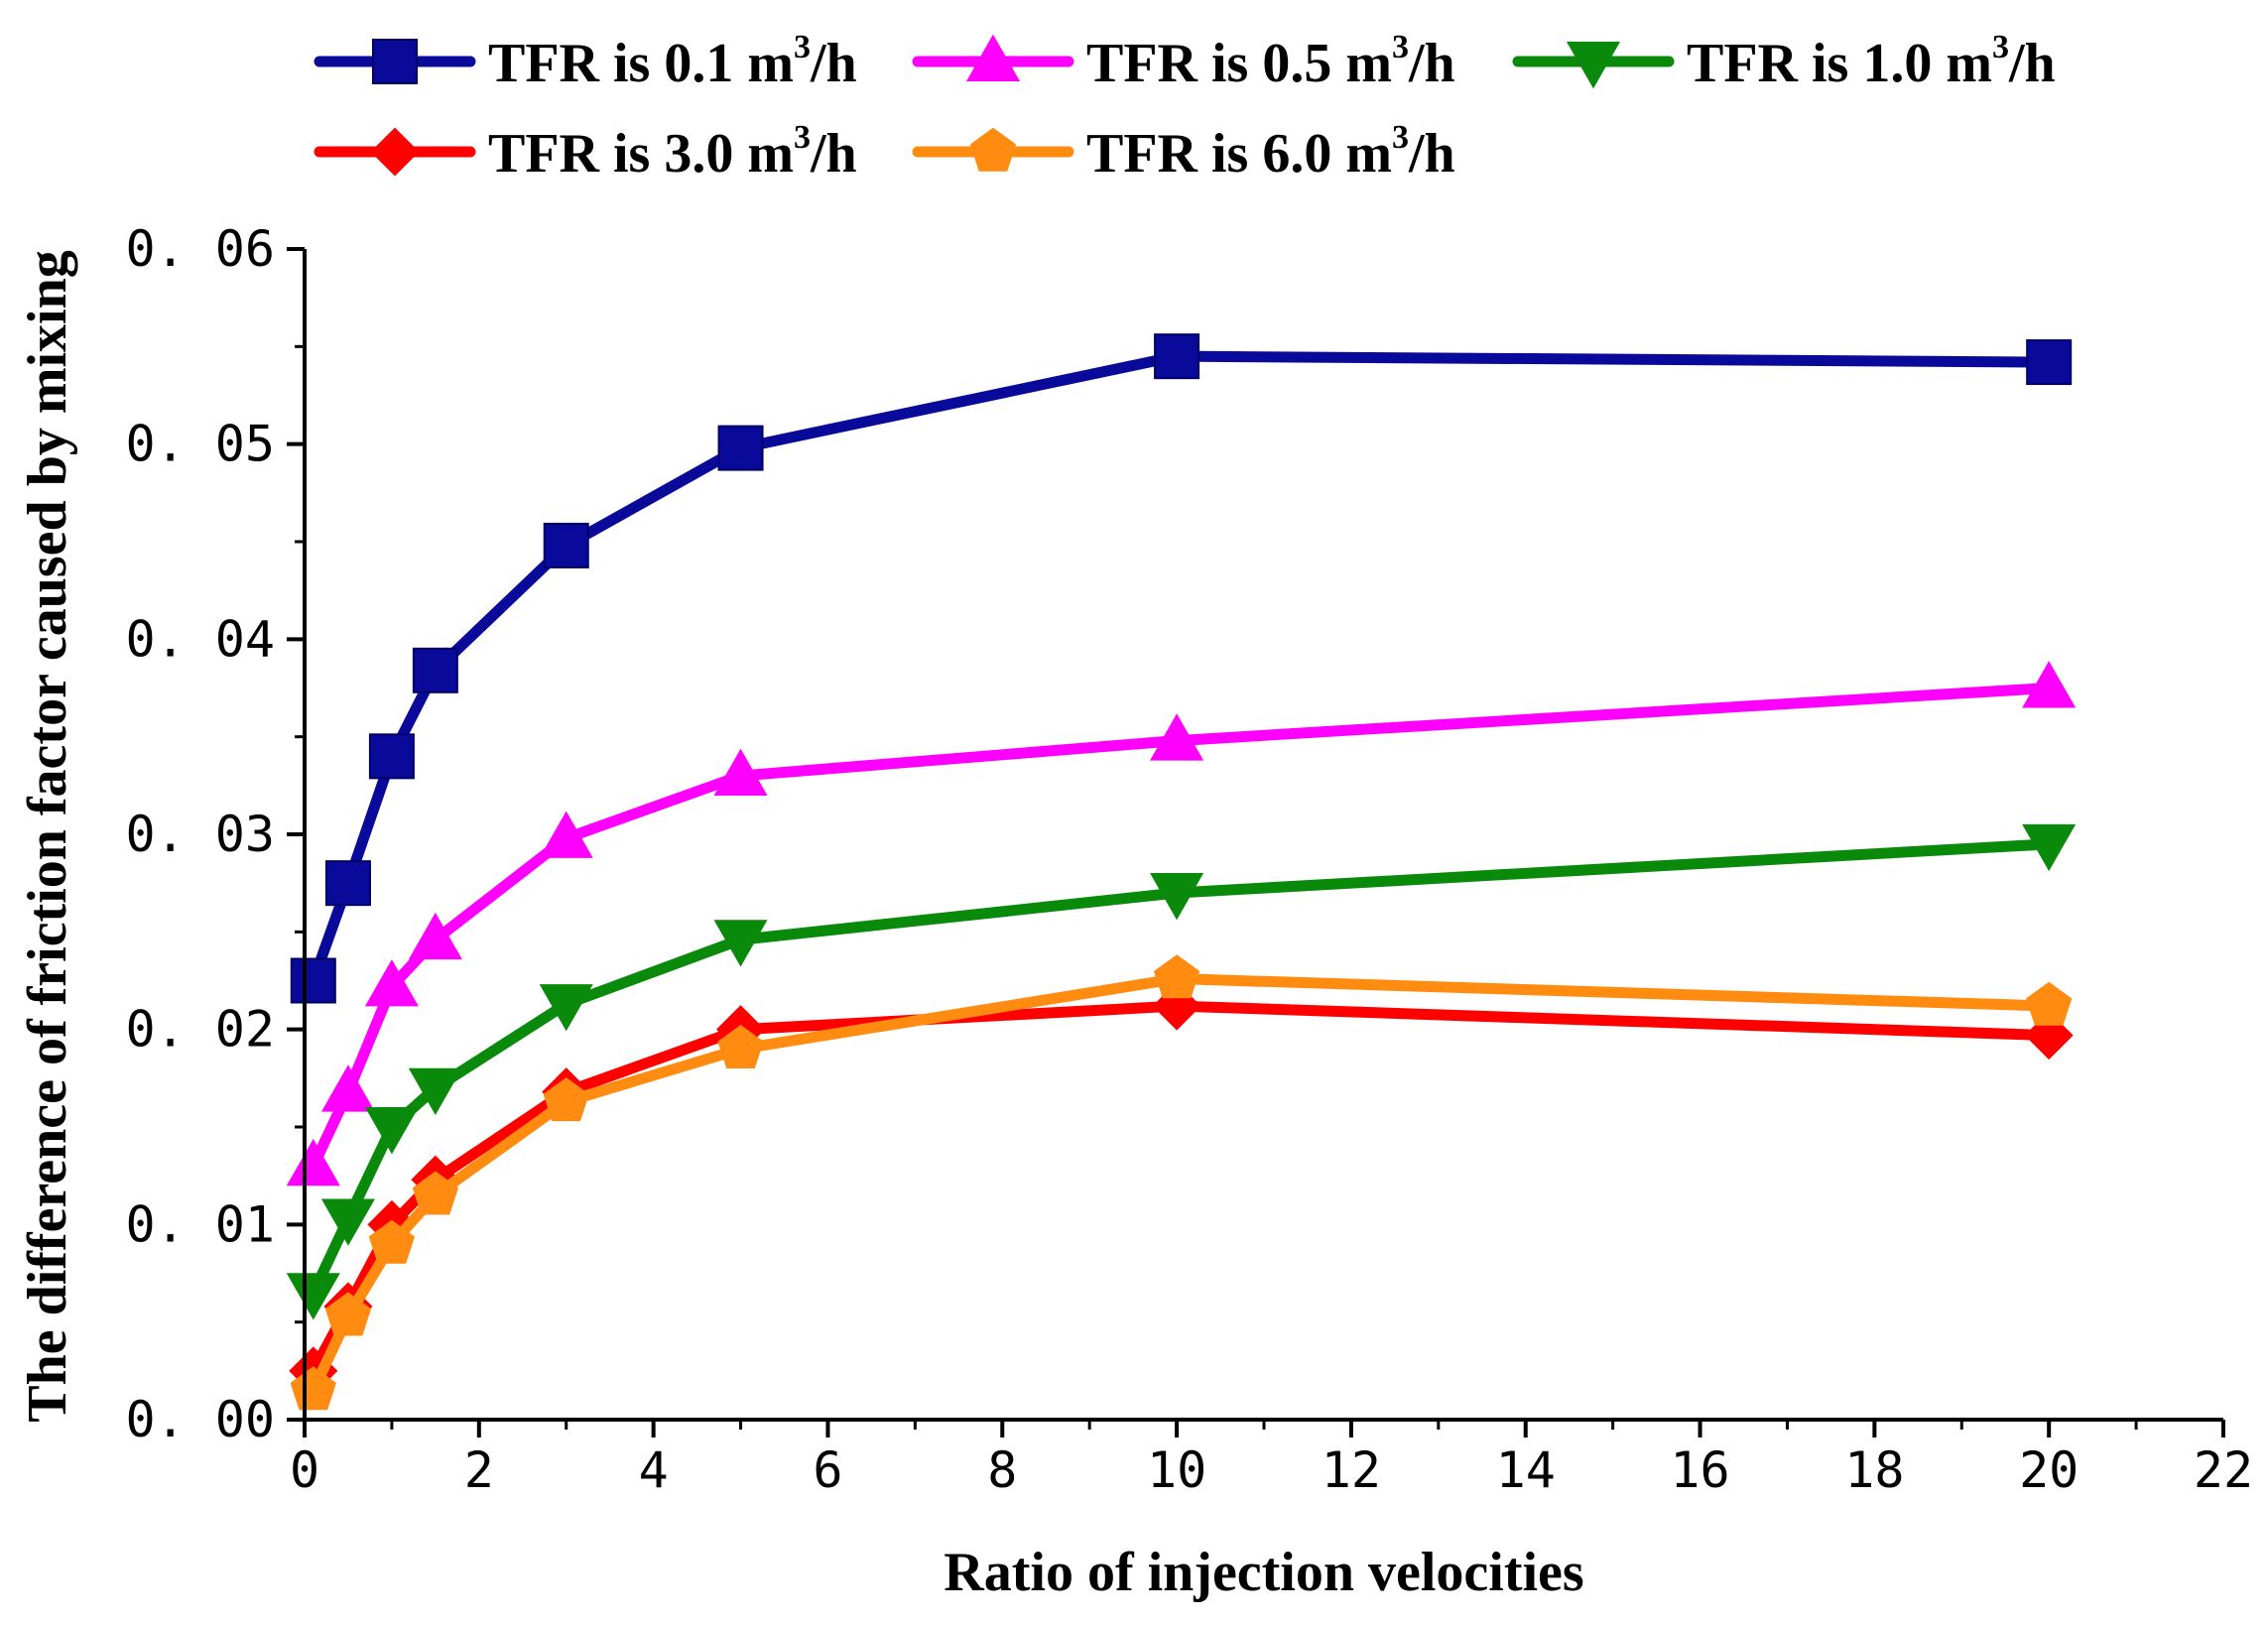 The height and width of the screenshot is (1625, 2268). What do you see at coordinates (200, 444) in the screenshot?
I see `y-tick-label: 0. 05` at bounding box center [200, 444].